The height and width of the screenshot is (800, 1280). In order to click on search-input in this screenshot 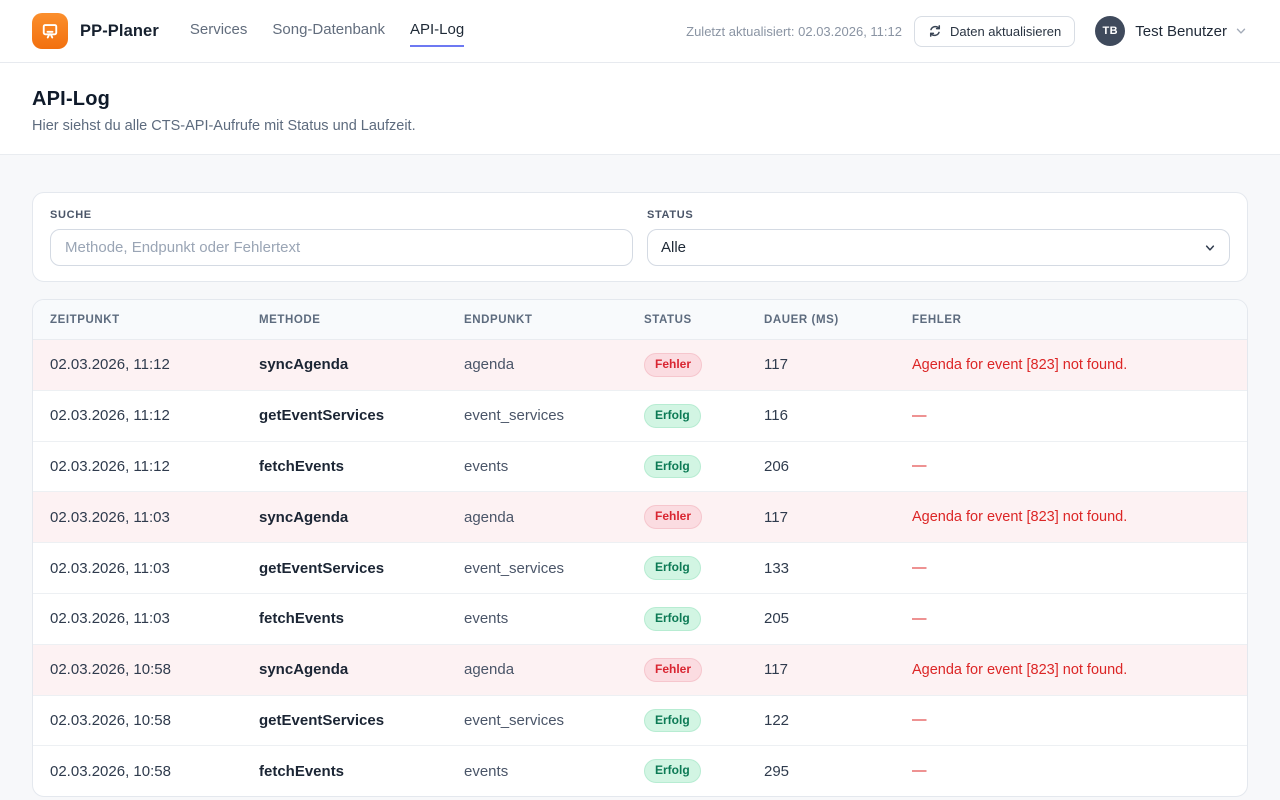, I will do `click(341, 247)`.